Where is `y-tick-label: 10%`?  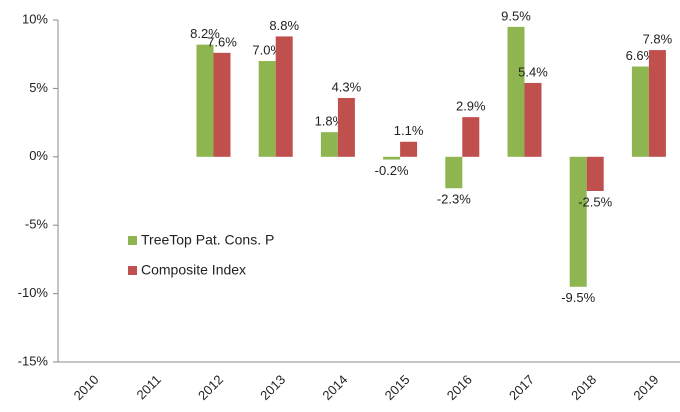
y-tick-label: 10% is located at coordinates (35, 18).